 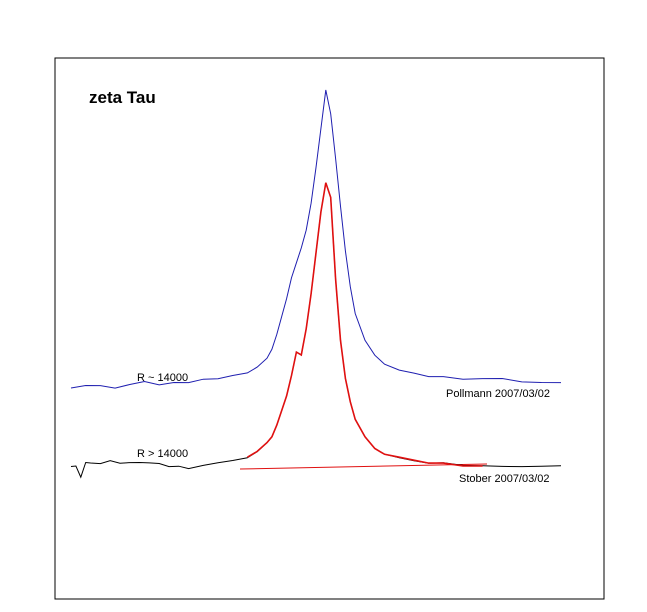 I want to click on upper-resolution-label: R ~ 14000, so click(x=162, y=378).